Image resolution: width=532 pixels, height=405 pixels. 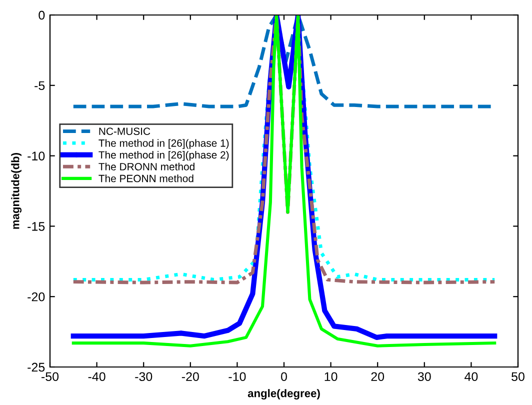 I want to click on x-tick-label: 10, so click(x=331, y=377).